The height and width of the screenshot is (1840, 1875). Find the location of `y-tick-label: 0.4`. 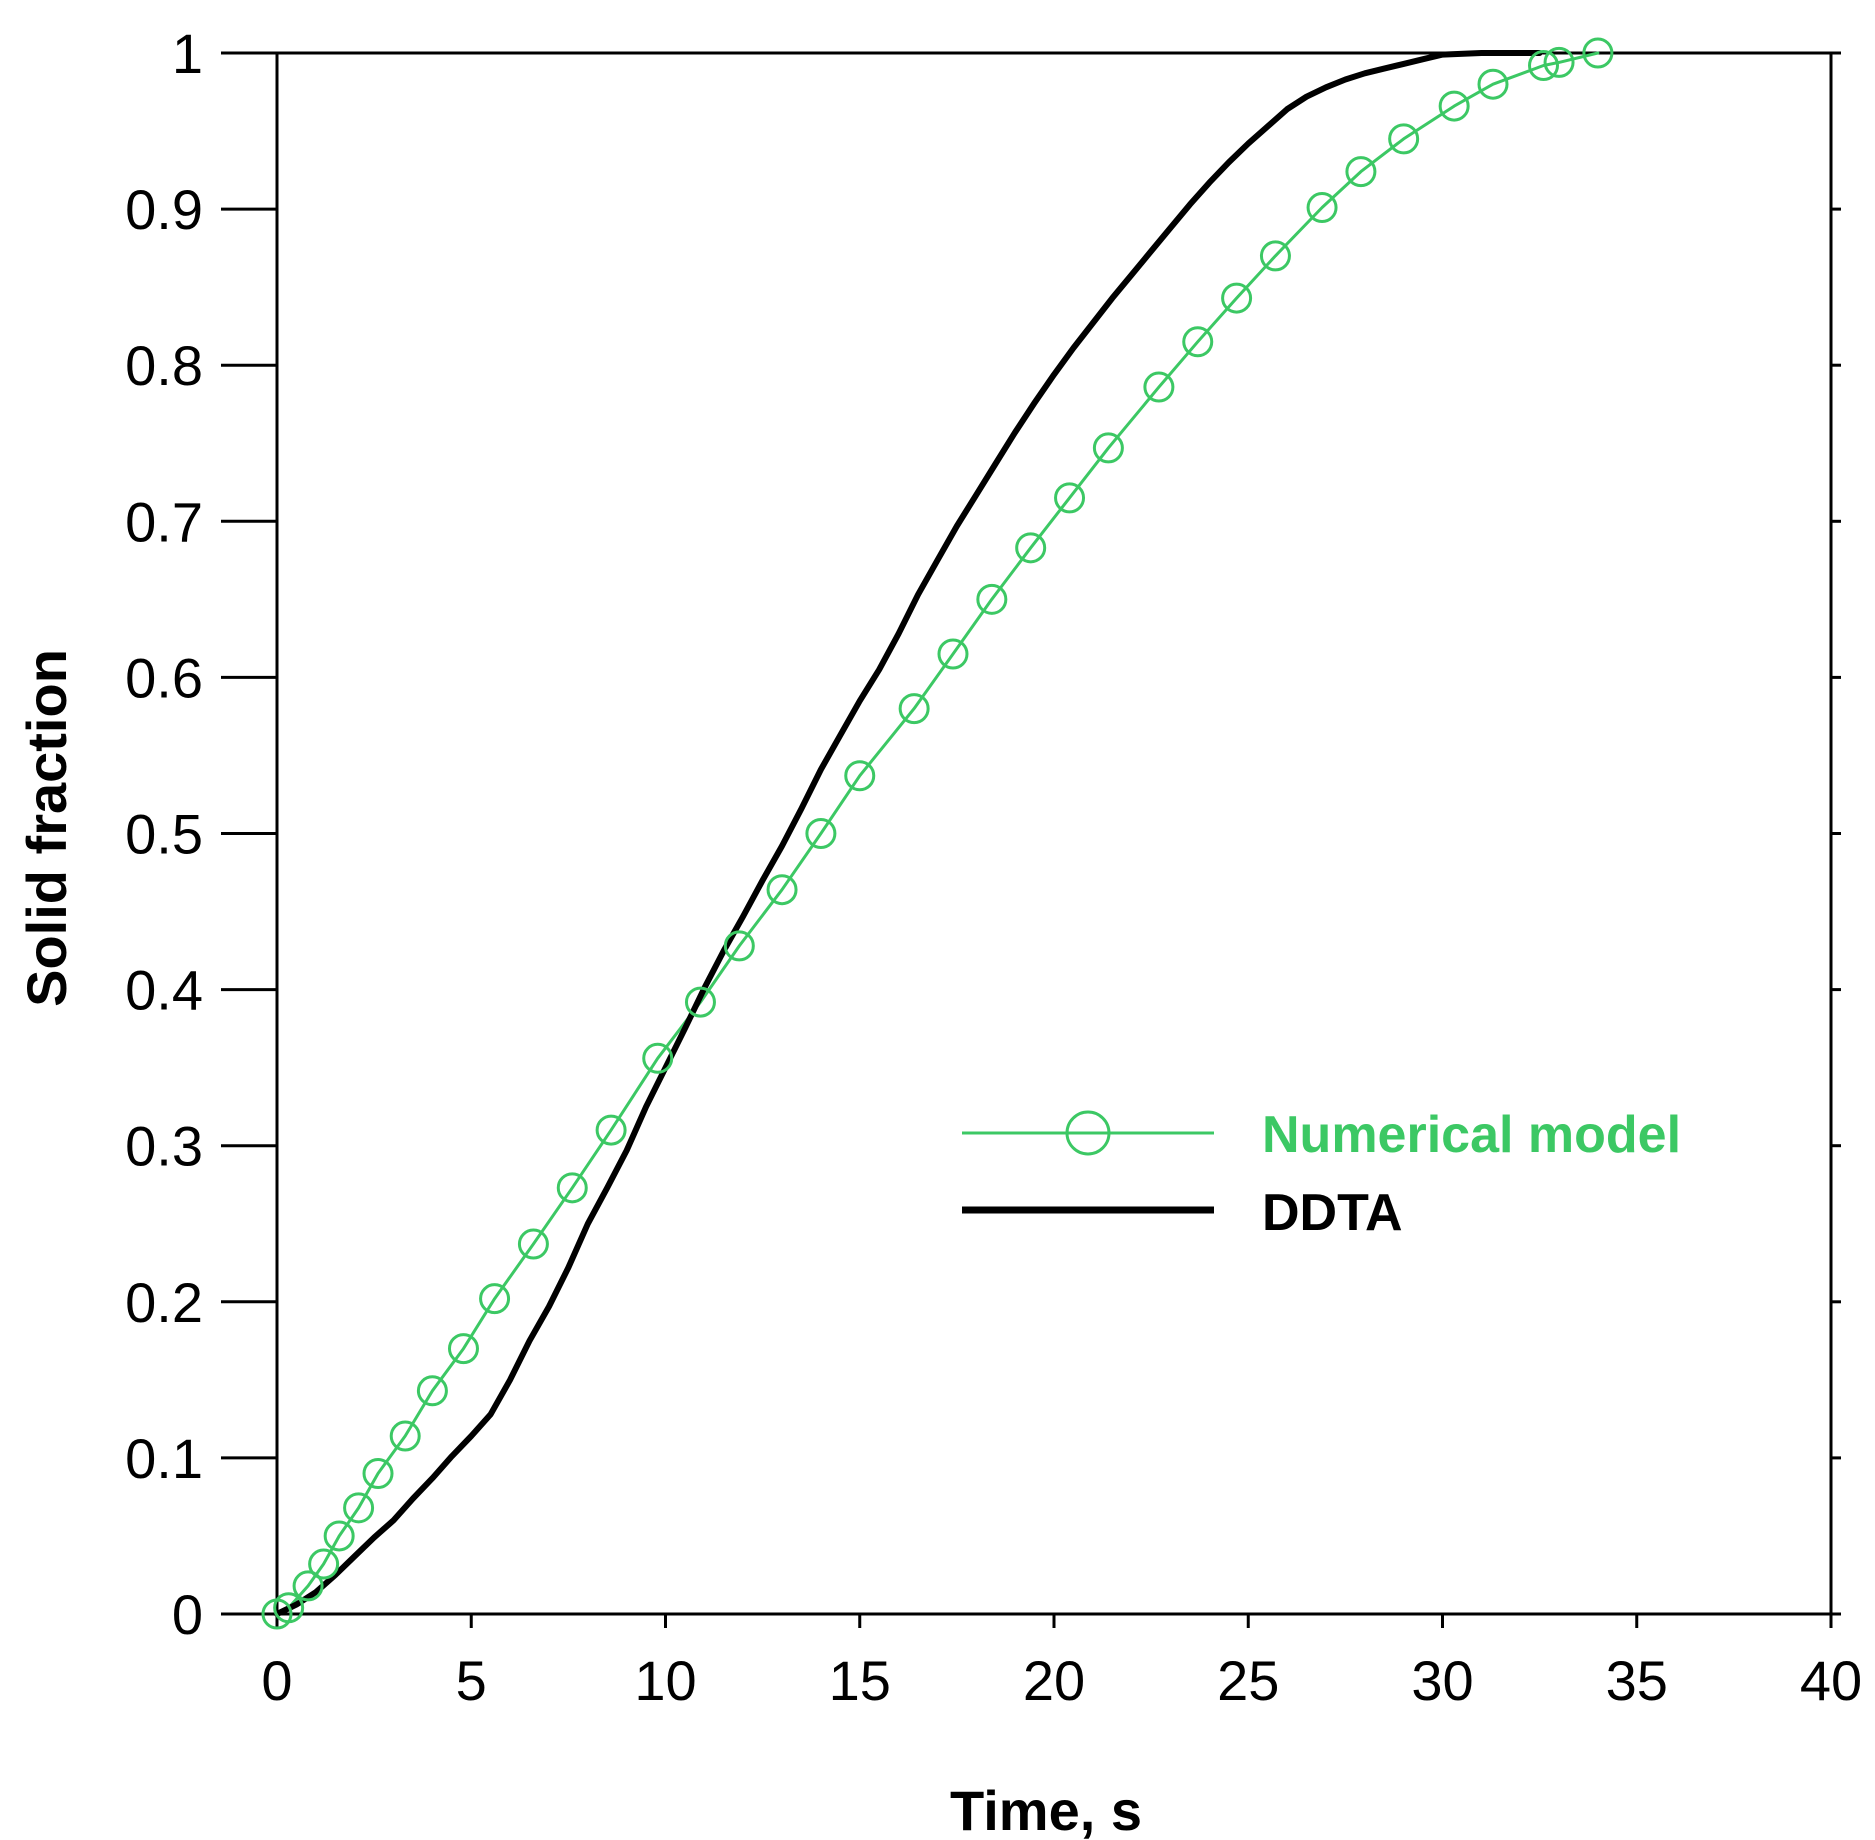

y-tick-label: 0.4 is located at coordinates (164, 990).